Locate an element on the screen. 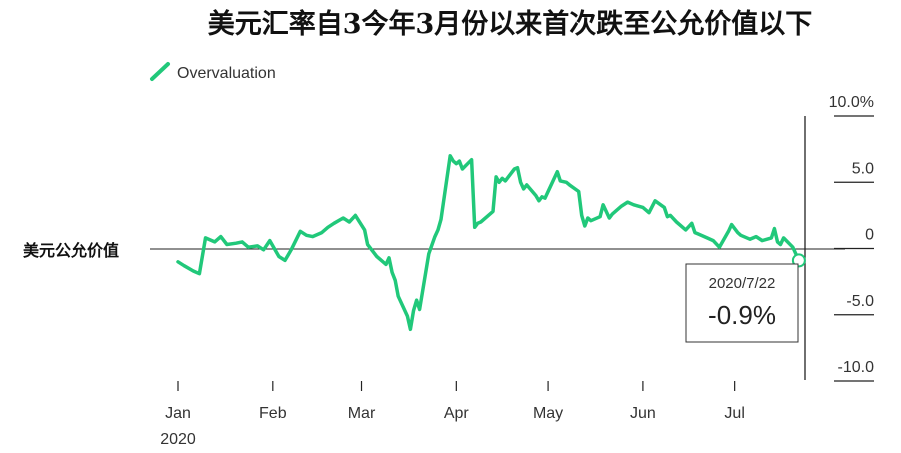  y-tick-label: 0 is located at coordinates (869, 235).